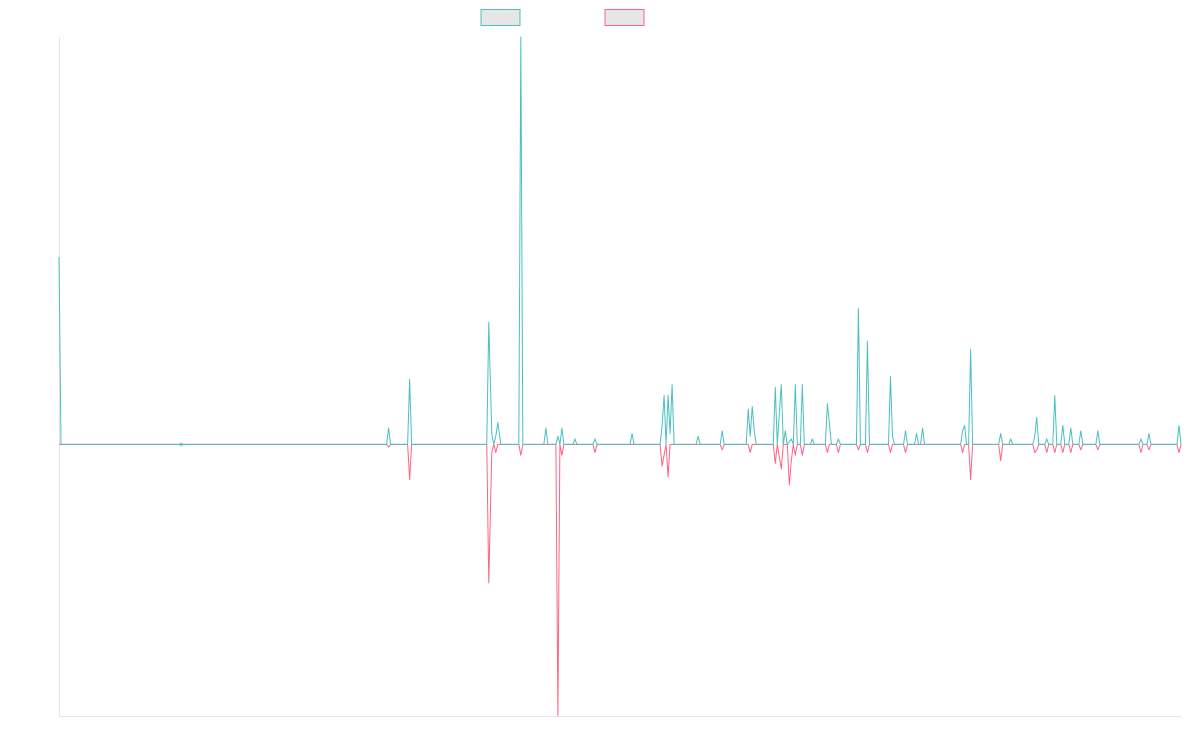  I want to click on legend, so click(562, 17).